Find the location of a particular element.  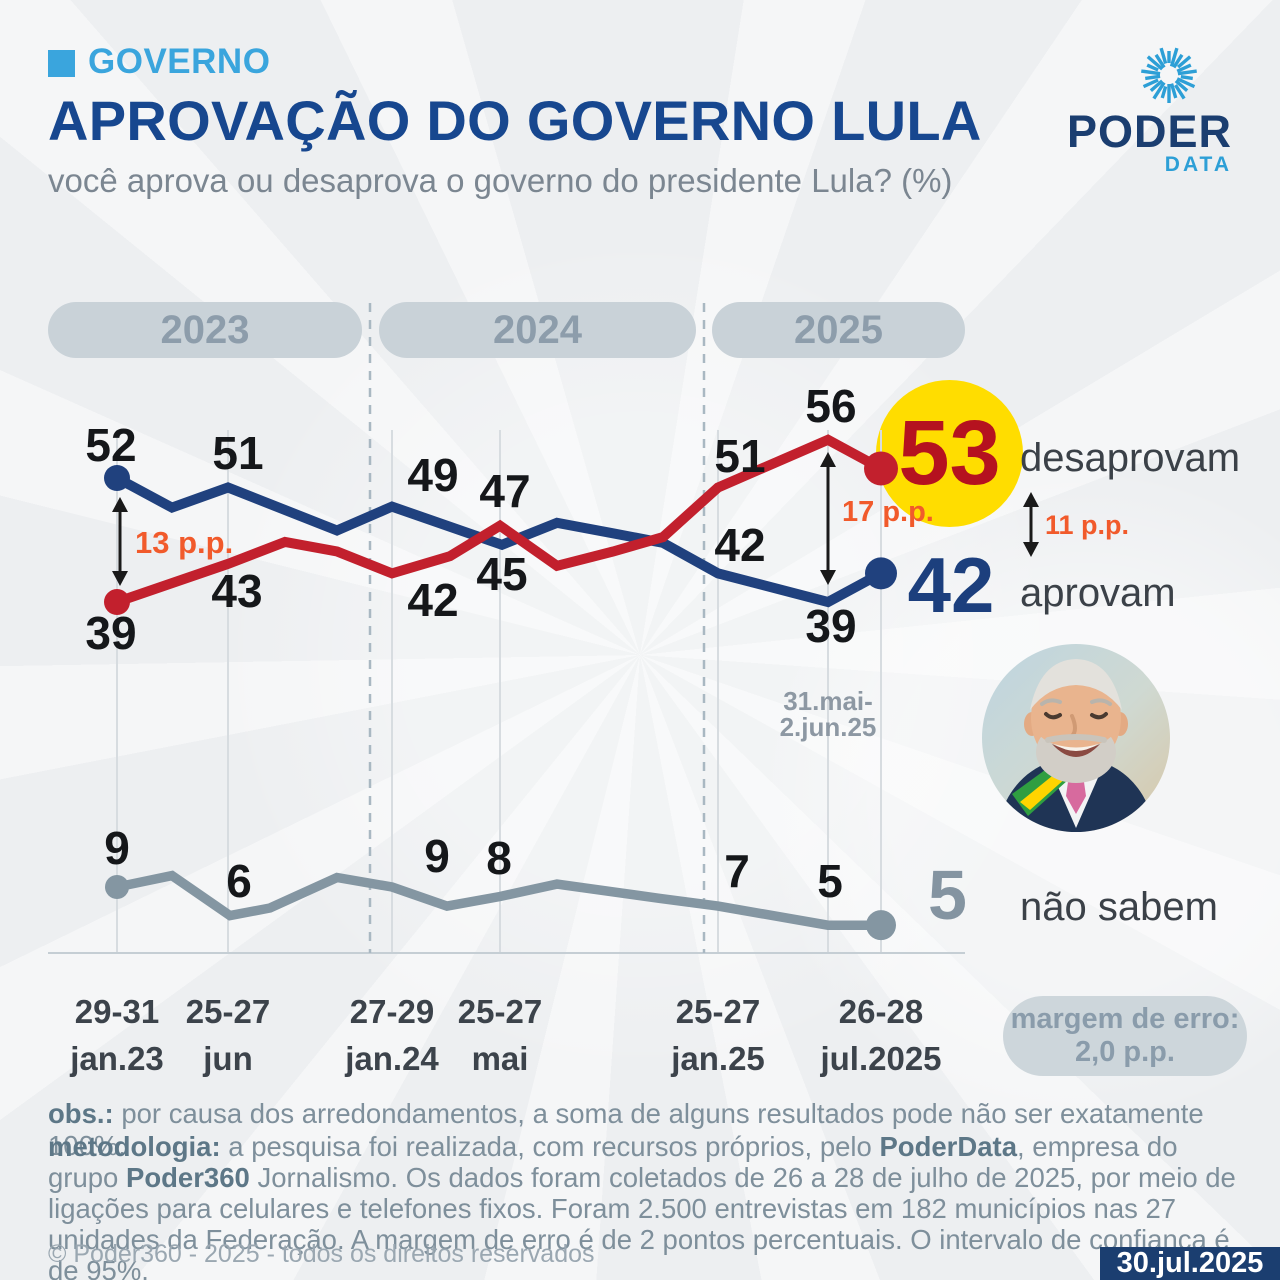

logo-name: PODER is located at coordinates (1149, 131).